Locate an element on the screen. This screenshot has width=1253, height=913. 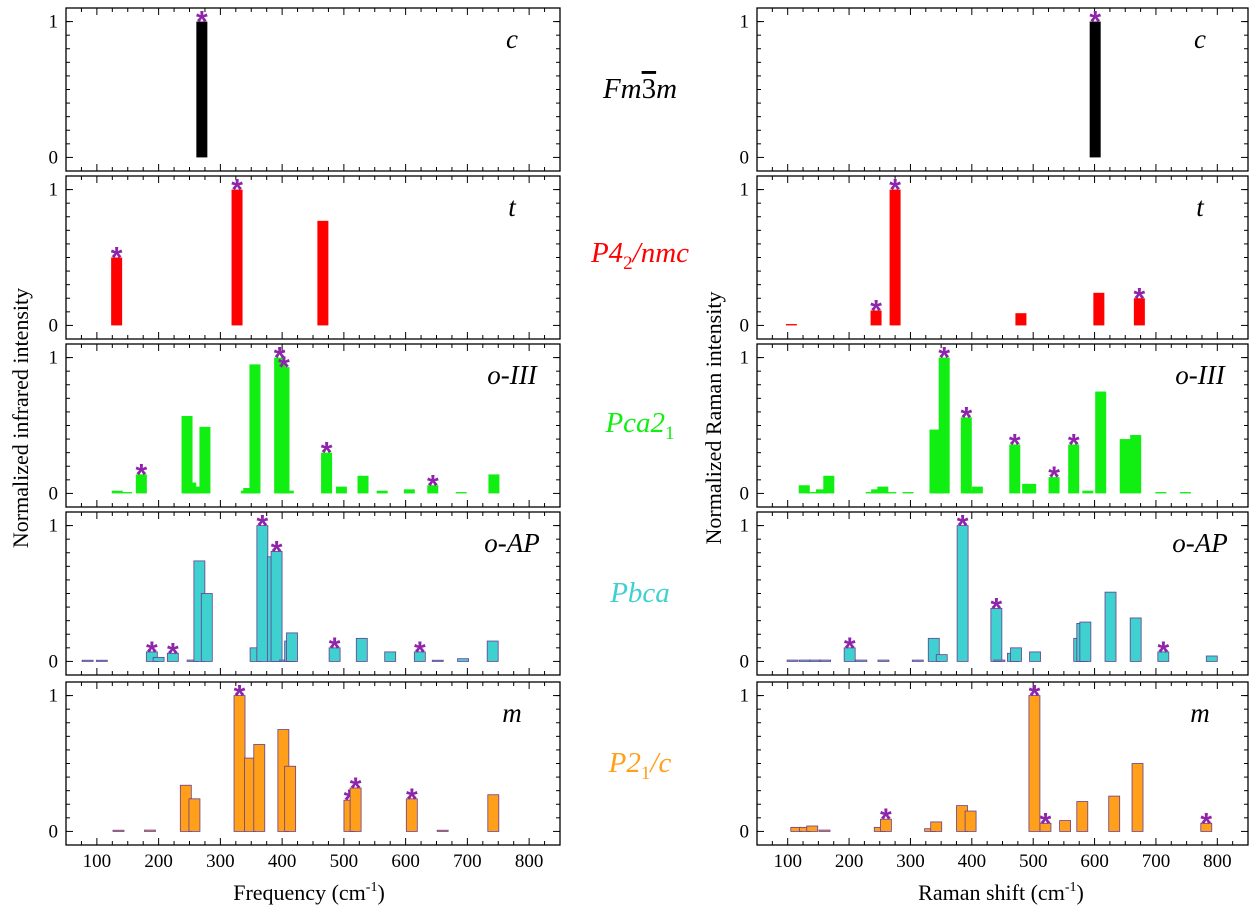
panel-raman-c: 0 1 * c is located at coordinates (994, 89).